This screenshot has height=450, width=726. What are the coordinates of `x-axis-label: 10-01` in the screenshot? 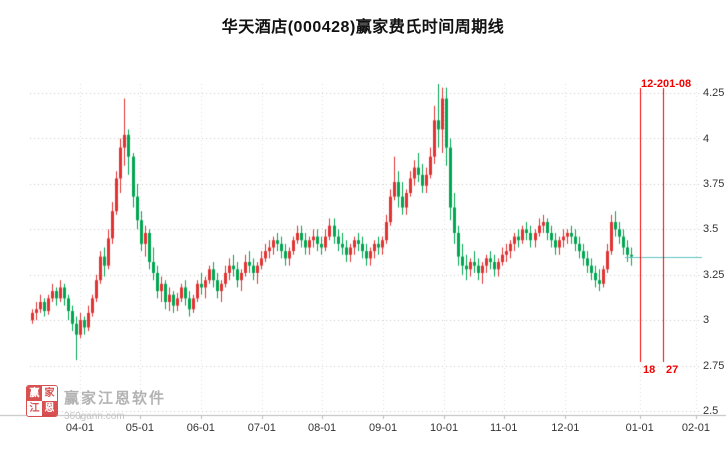 It's located at (444, 428).